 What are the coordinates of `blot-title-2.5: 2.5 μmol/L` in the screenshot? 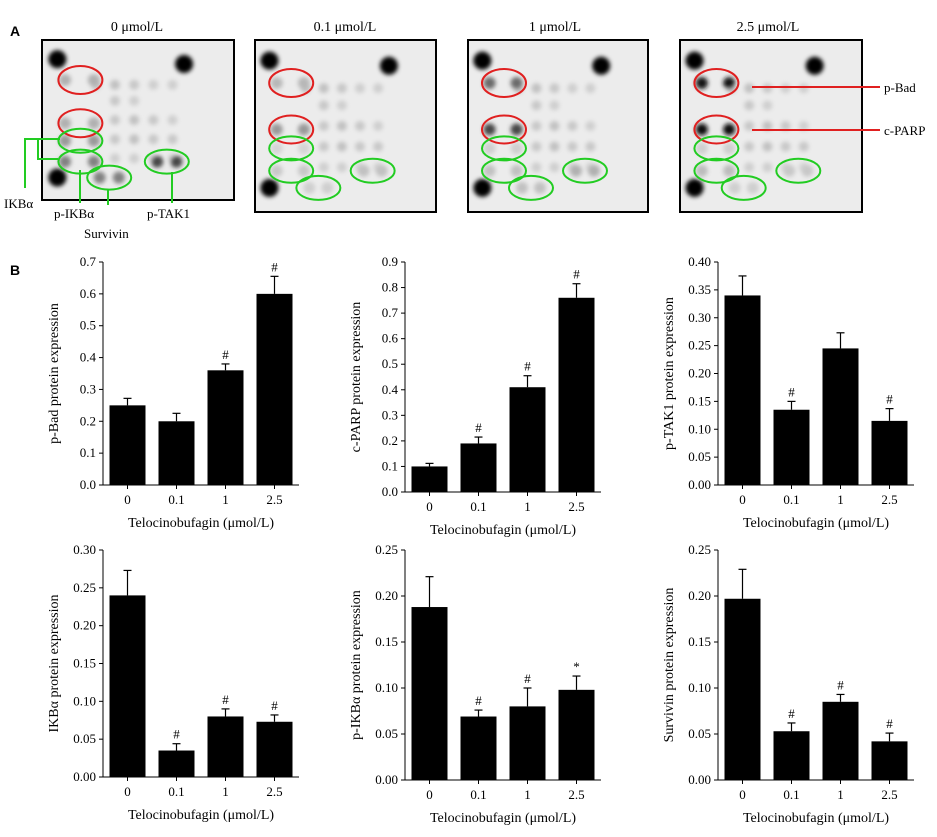 It's located at (768, 27).